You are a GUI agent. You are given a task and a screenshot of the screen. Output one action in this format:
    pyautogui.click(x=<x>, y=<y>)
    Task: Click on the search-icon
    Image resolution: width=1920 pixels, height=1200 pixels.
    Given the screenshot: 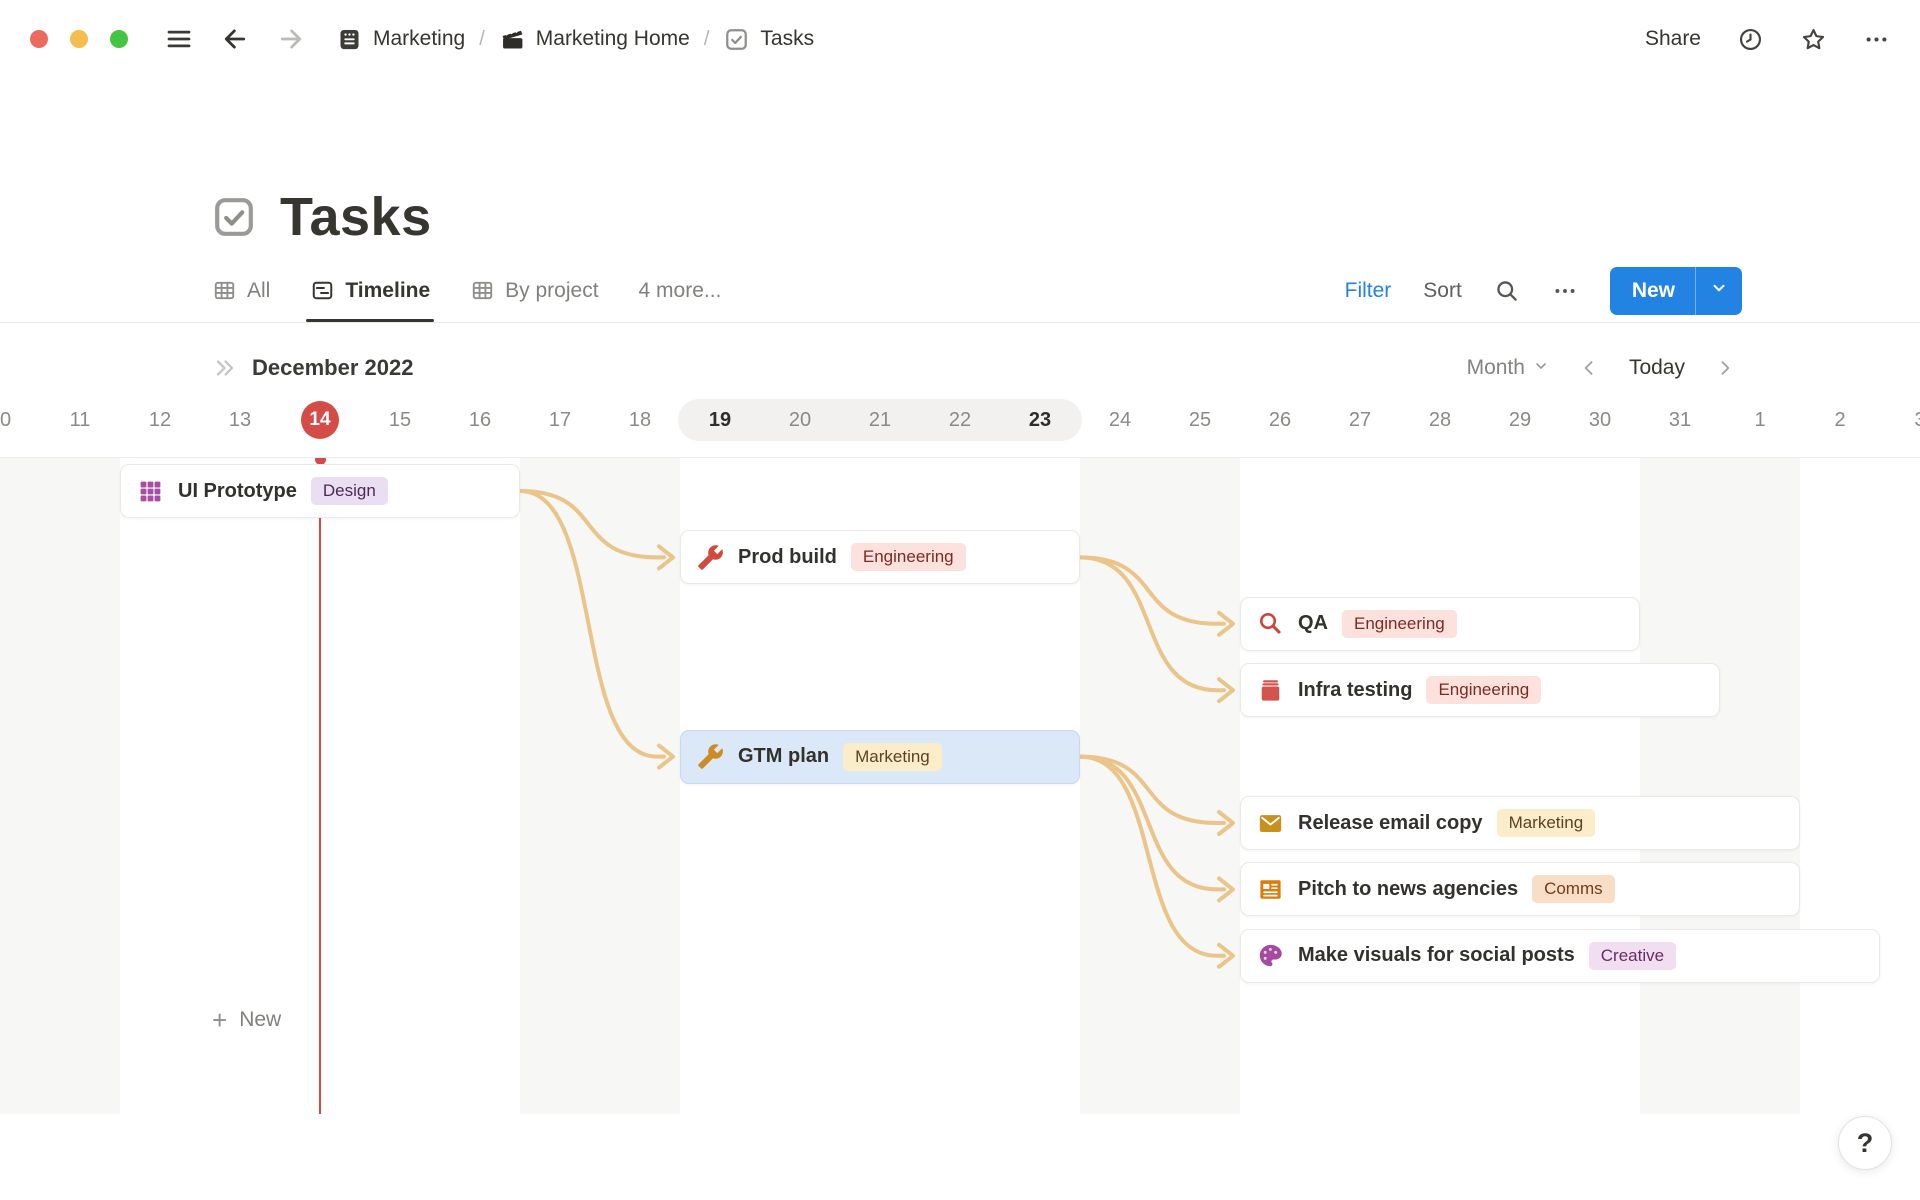 What is the action you would take?
    pyautogui.click(x=1507, y=291)
    